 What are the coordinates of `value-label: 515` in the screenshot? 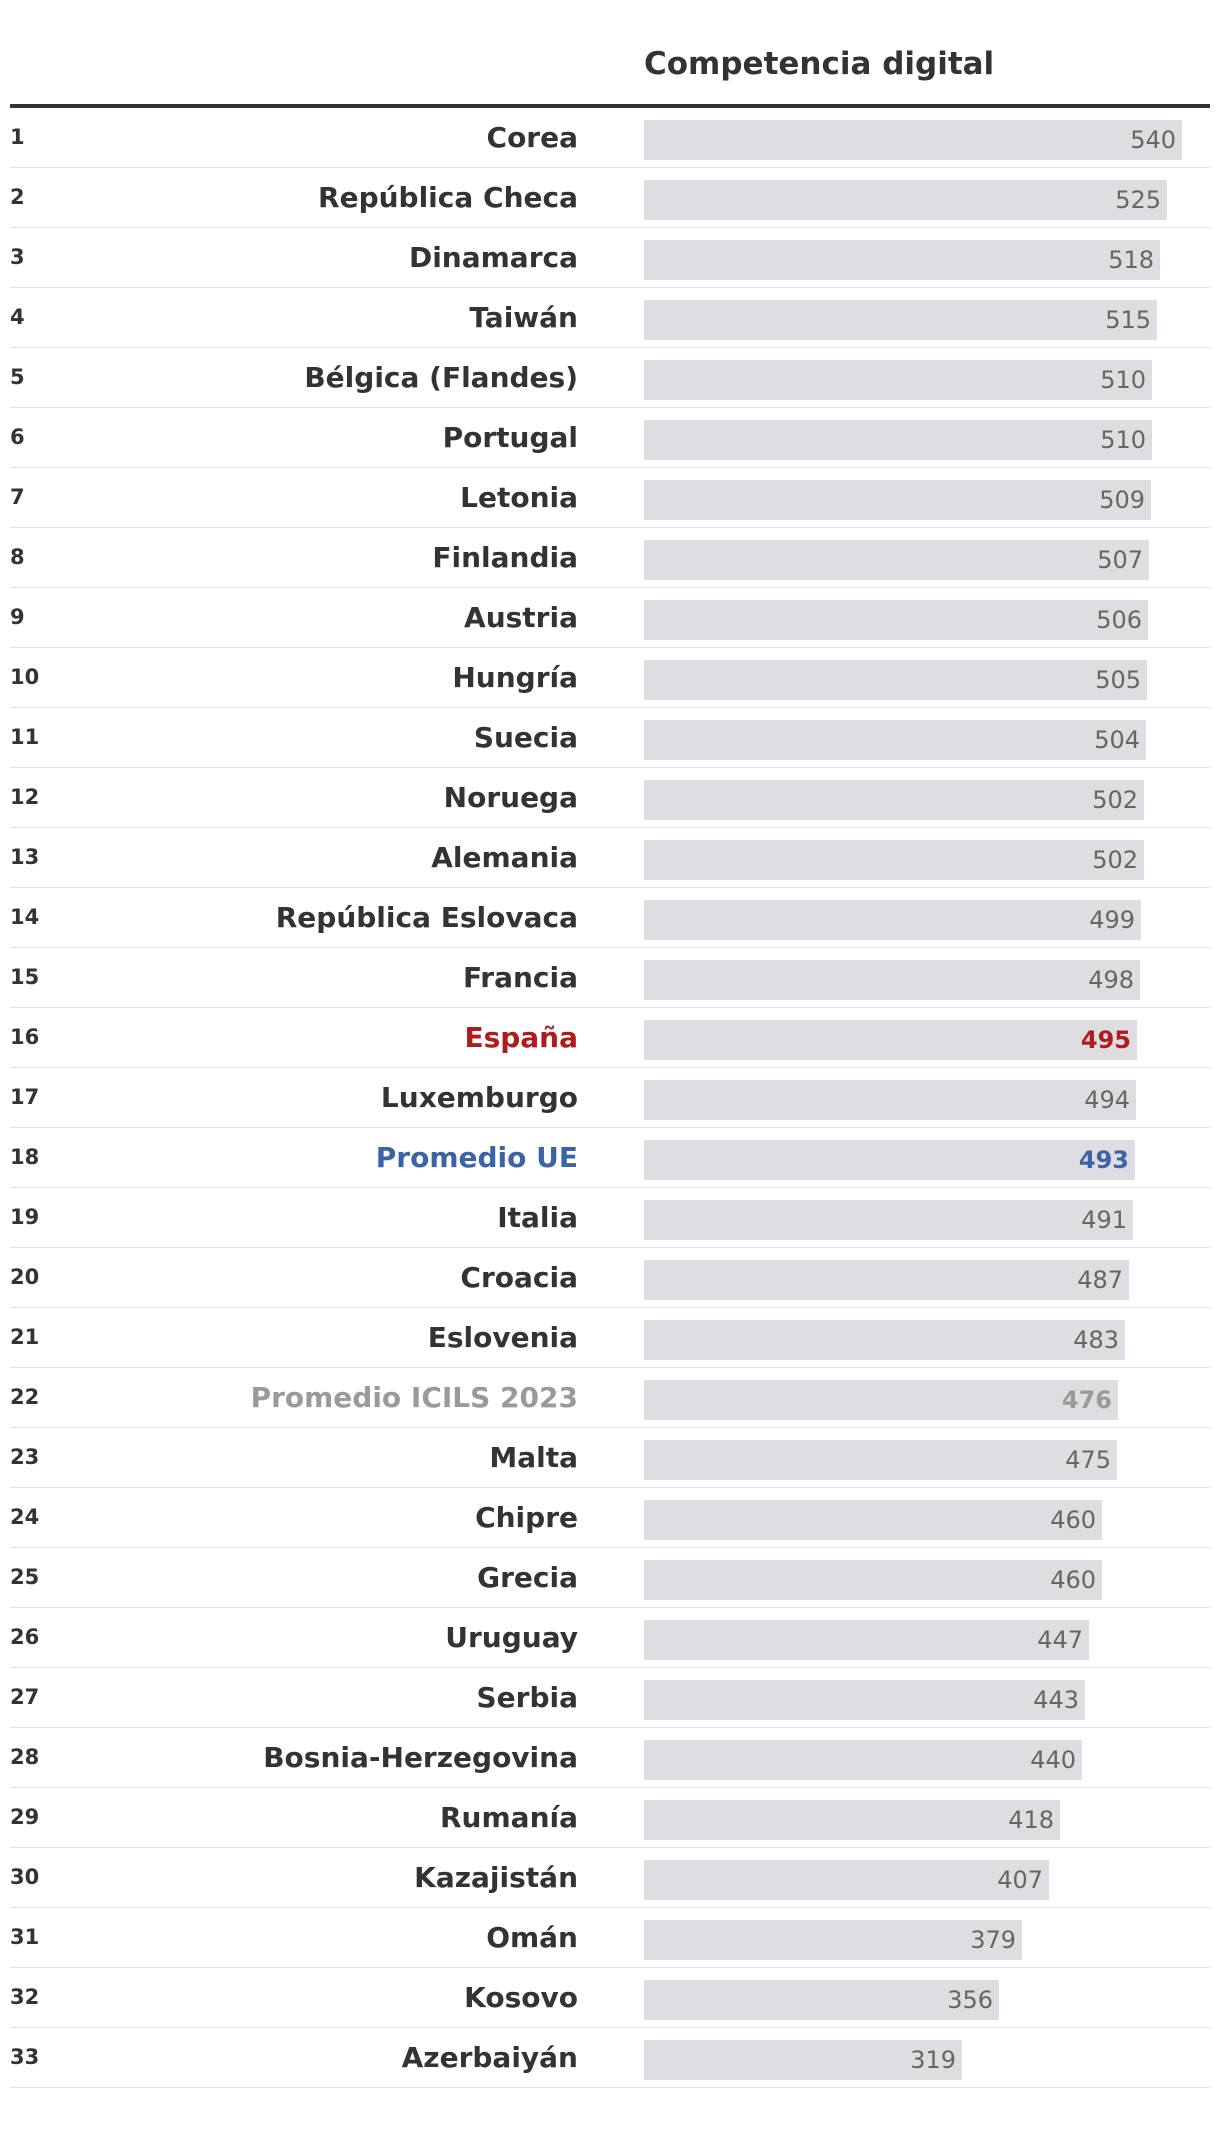 It's located at (1128, 320).